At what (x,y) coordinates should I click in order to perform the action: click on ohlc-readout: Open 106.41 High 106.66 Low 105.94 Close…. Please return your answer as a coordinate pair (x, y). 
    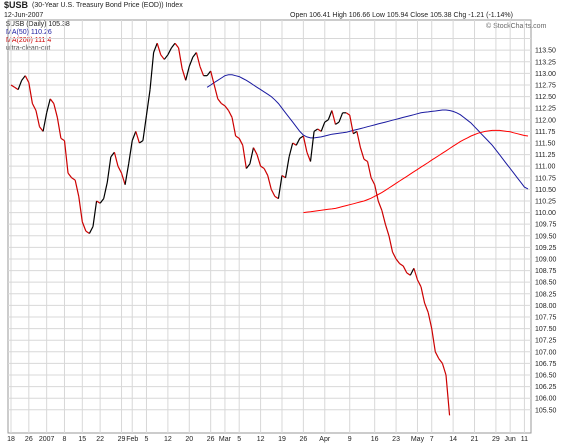
    Looking at the image, I should click on (401, 15).